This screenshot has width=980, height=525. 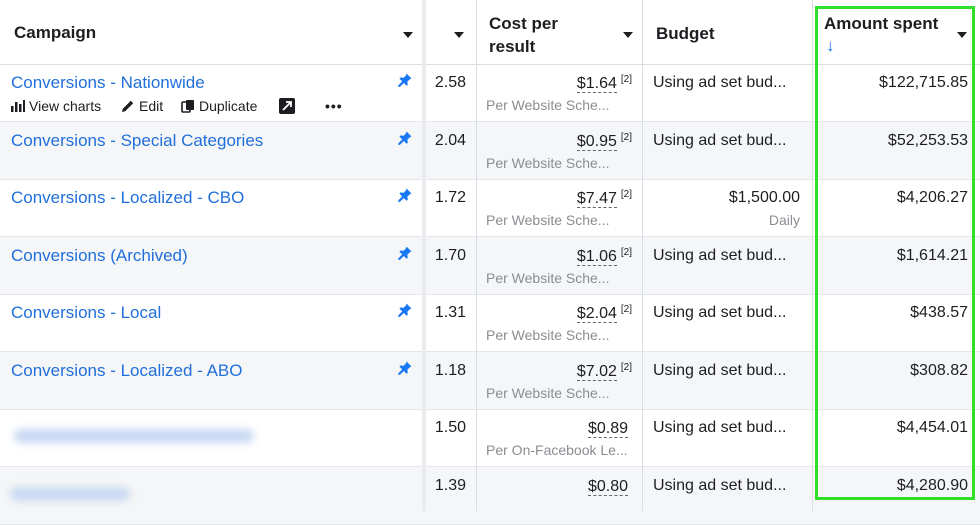 I want to click on sort-descending-icon: ↓, so click(x=830, y=45).